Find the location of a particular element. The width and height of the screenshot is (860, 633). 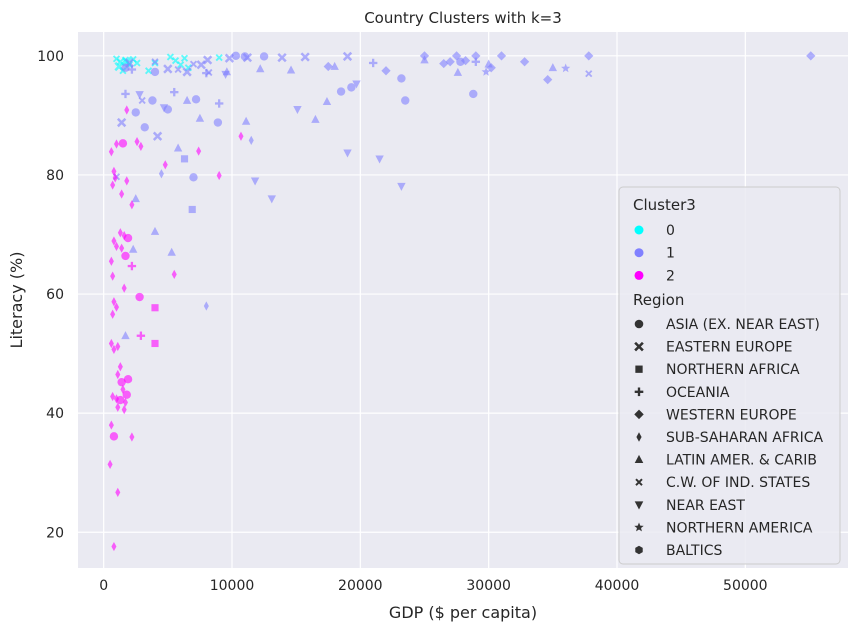

legend-label: 0 is located at coordinates (670, 231).